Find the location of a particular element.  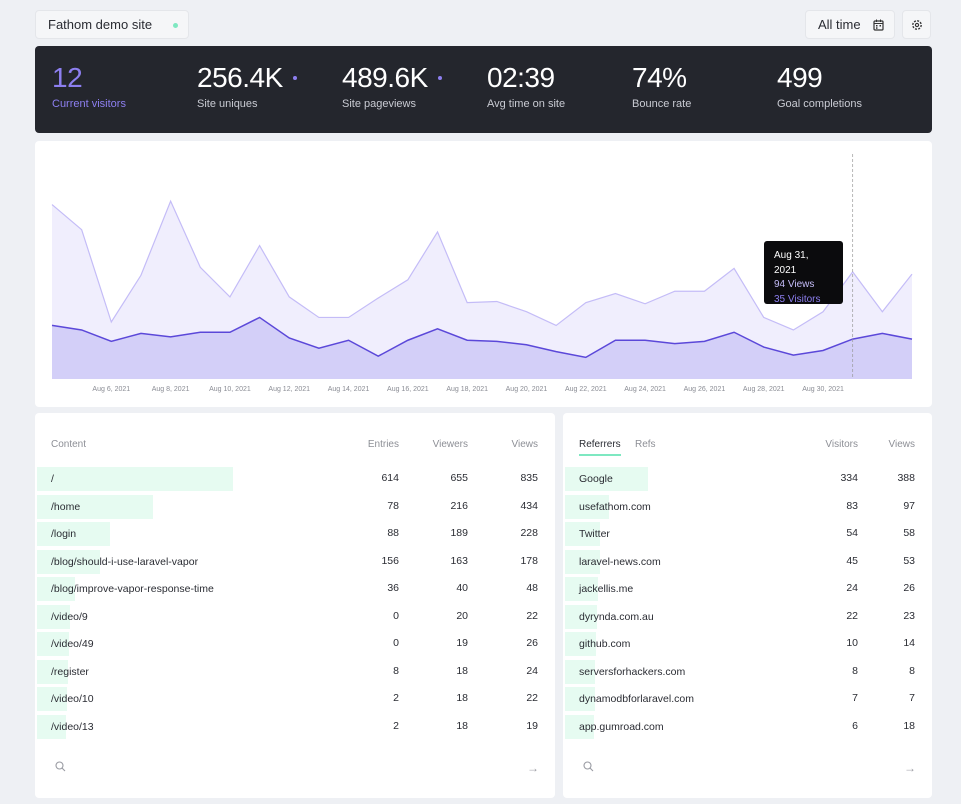

row-views: 23 is located at coordinates (909, 615).